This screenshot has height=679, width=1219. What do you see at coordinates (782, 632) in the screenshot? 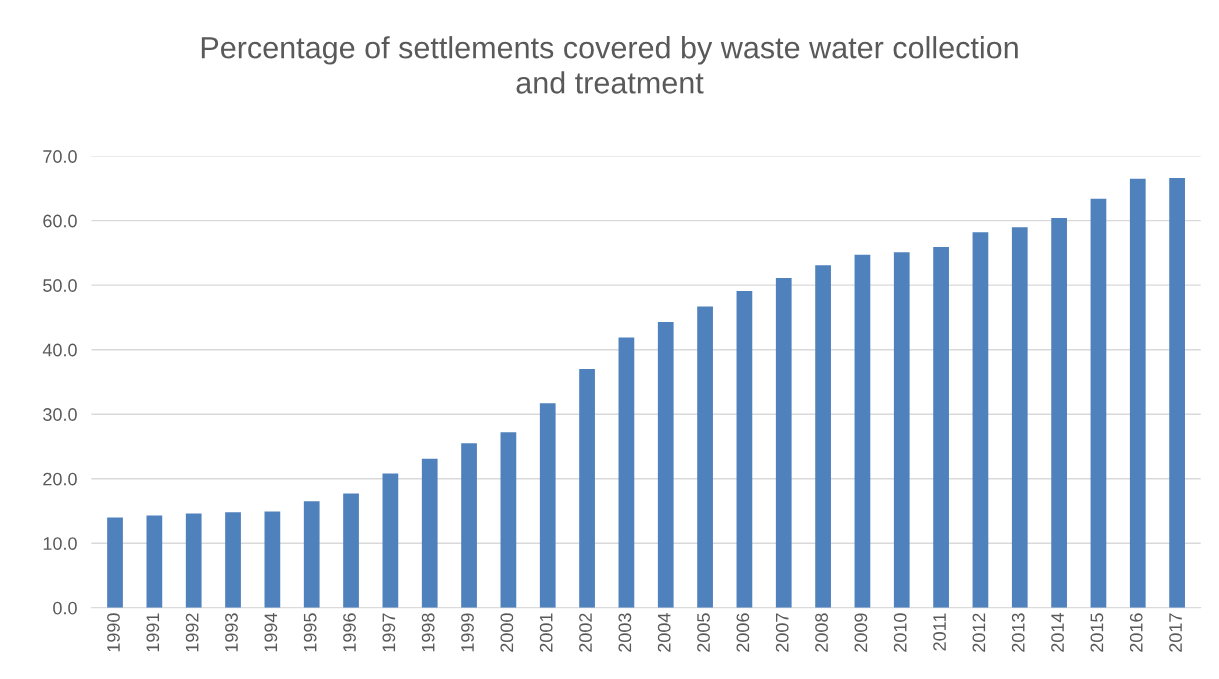
I see `x-tick-label: 2007` at bounding box center [782, 632].